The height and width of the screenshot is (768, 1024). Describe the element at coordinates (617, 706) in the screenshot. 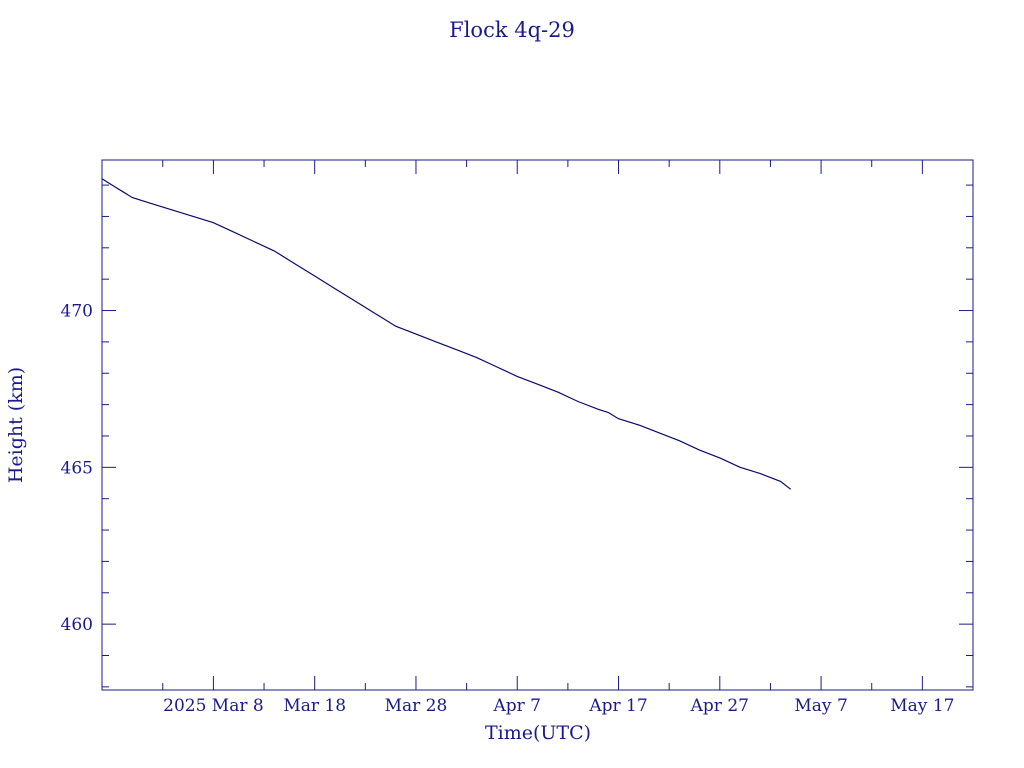

I see `x-tick-label: Apr 17` at that location.